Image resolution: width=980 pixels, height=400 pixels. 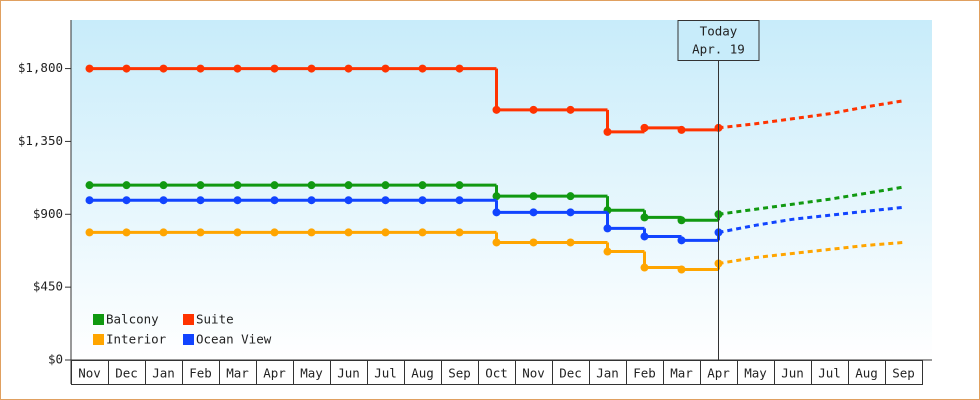 I want to click on y-tick-label: $900, so click(x=48, y=213).